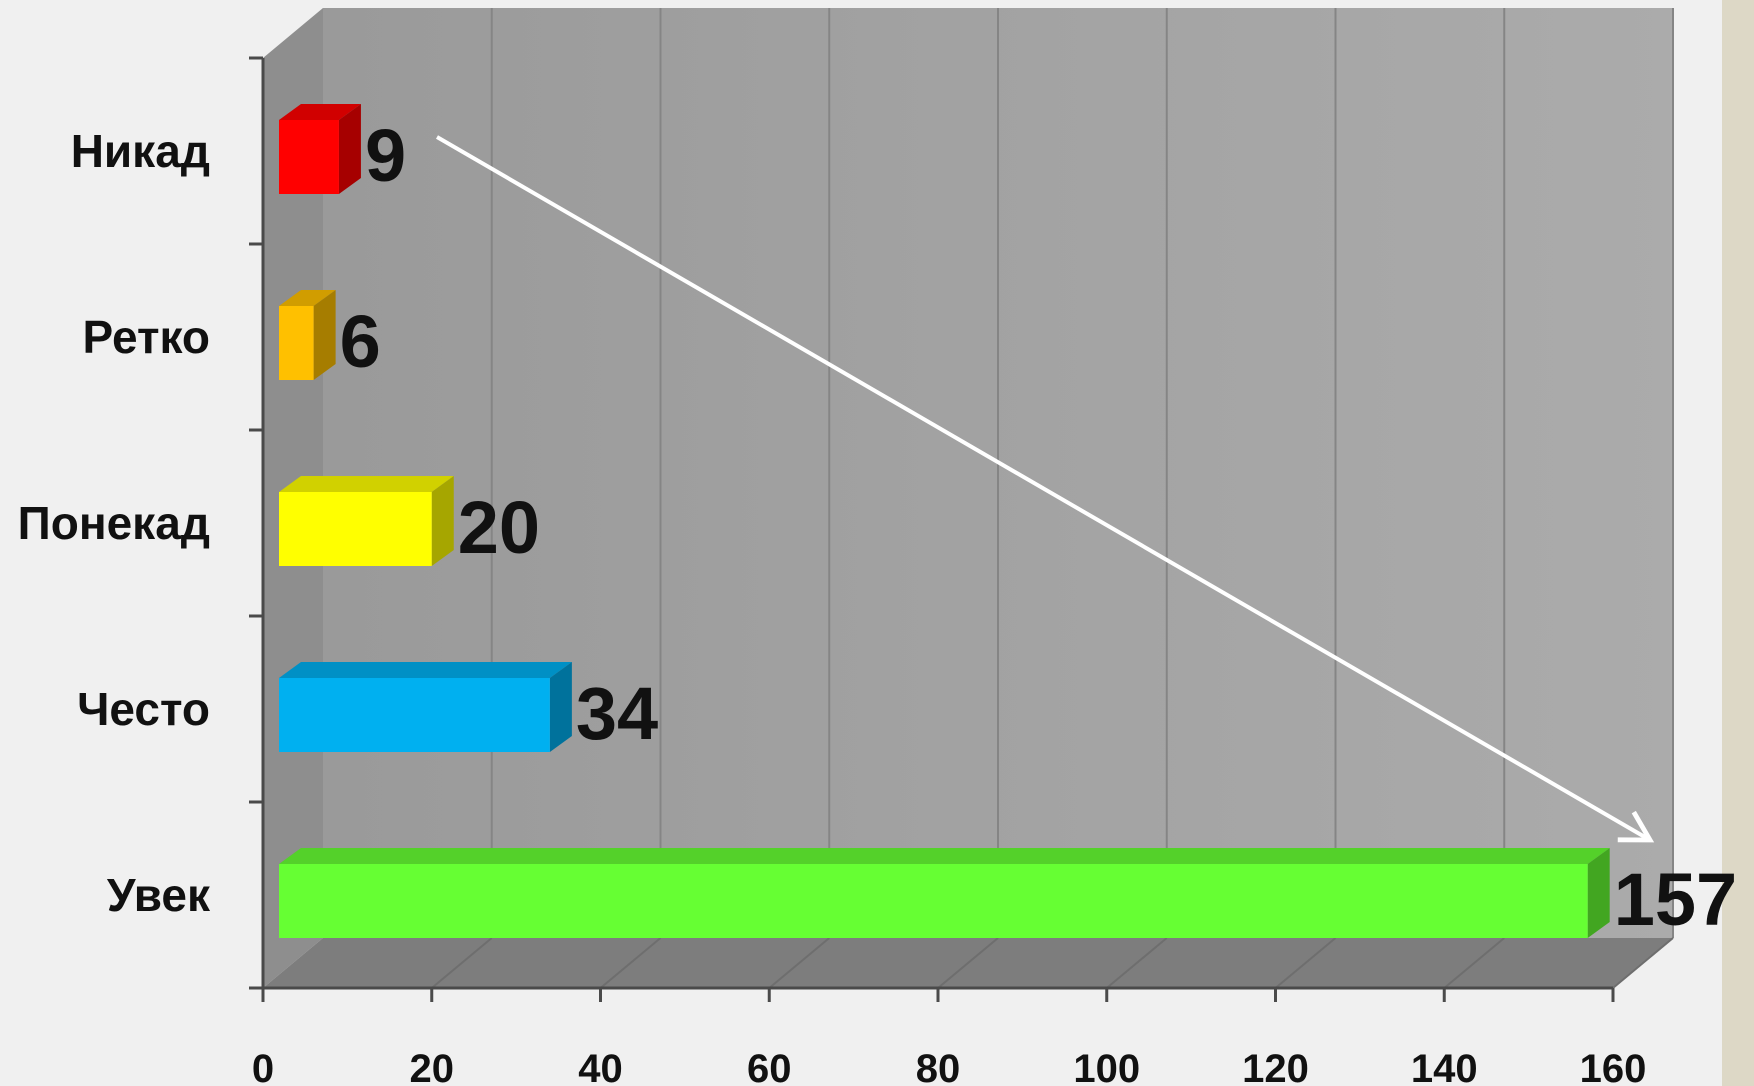 The width and height of the screenshot is (1754, 1086). Describe the element at coordinates (140, 151) in the screenshot. I see `category-label-0: Никад` at that location.